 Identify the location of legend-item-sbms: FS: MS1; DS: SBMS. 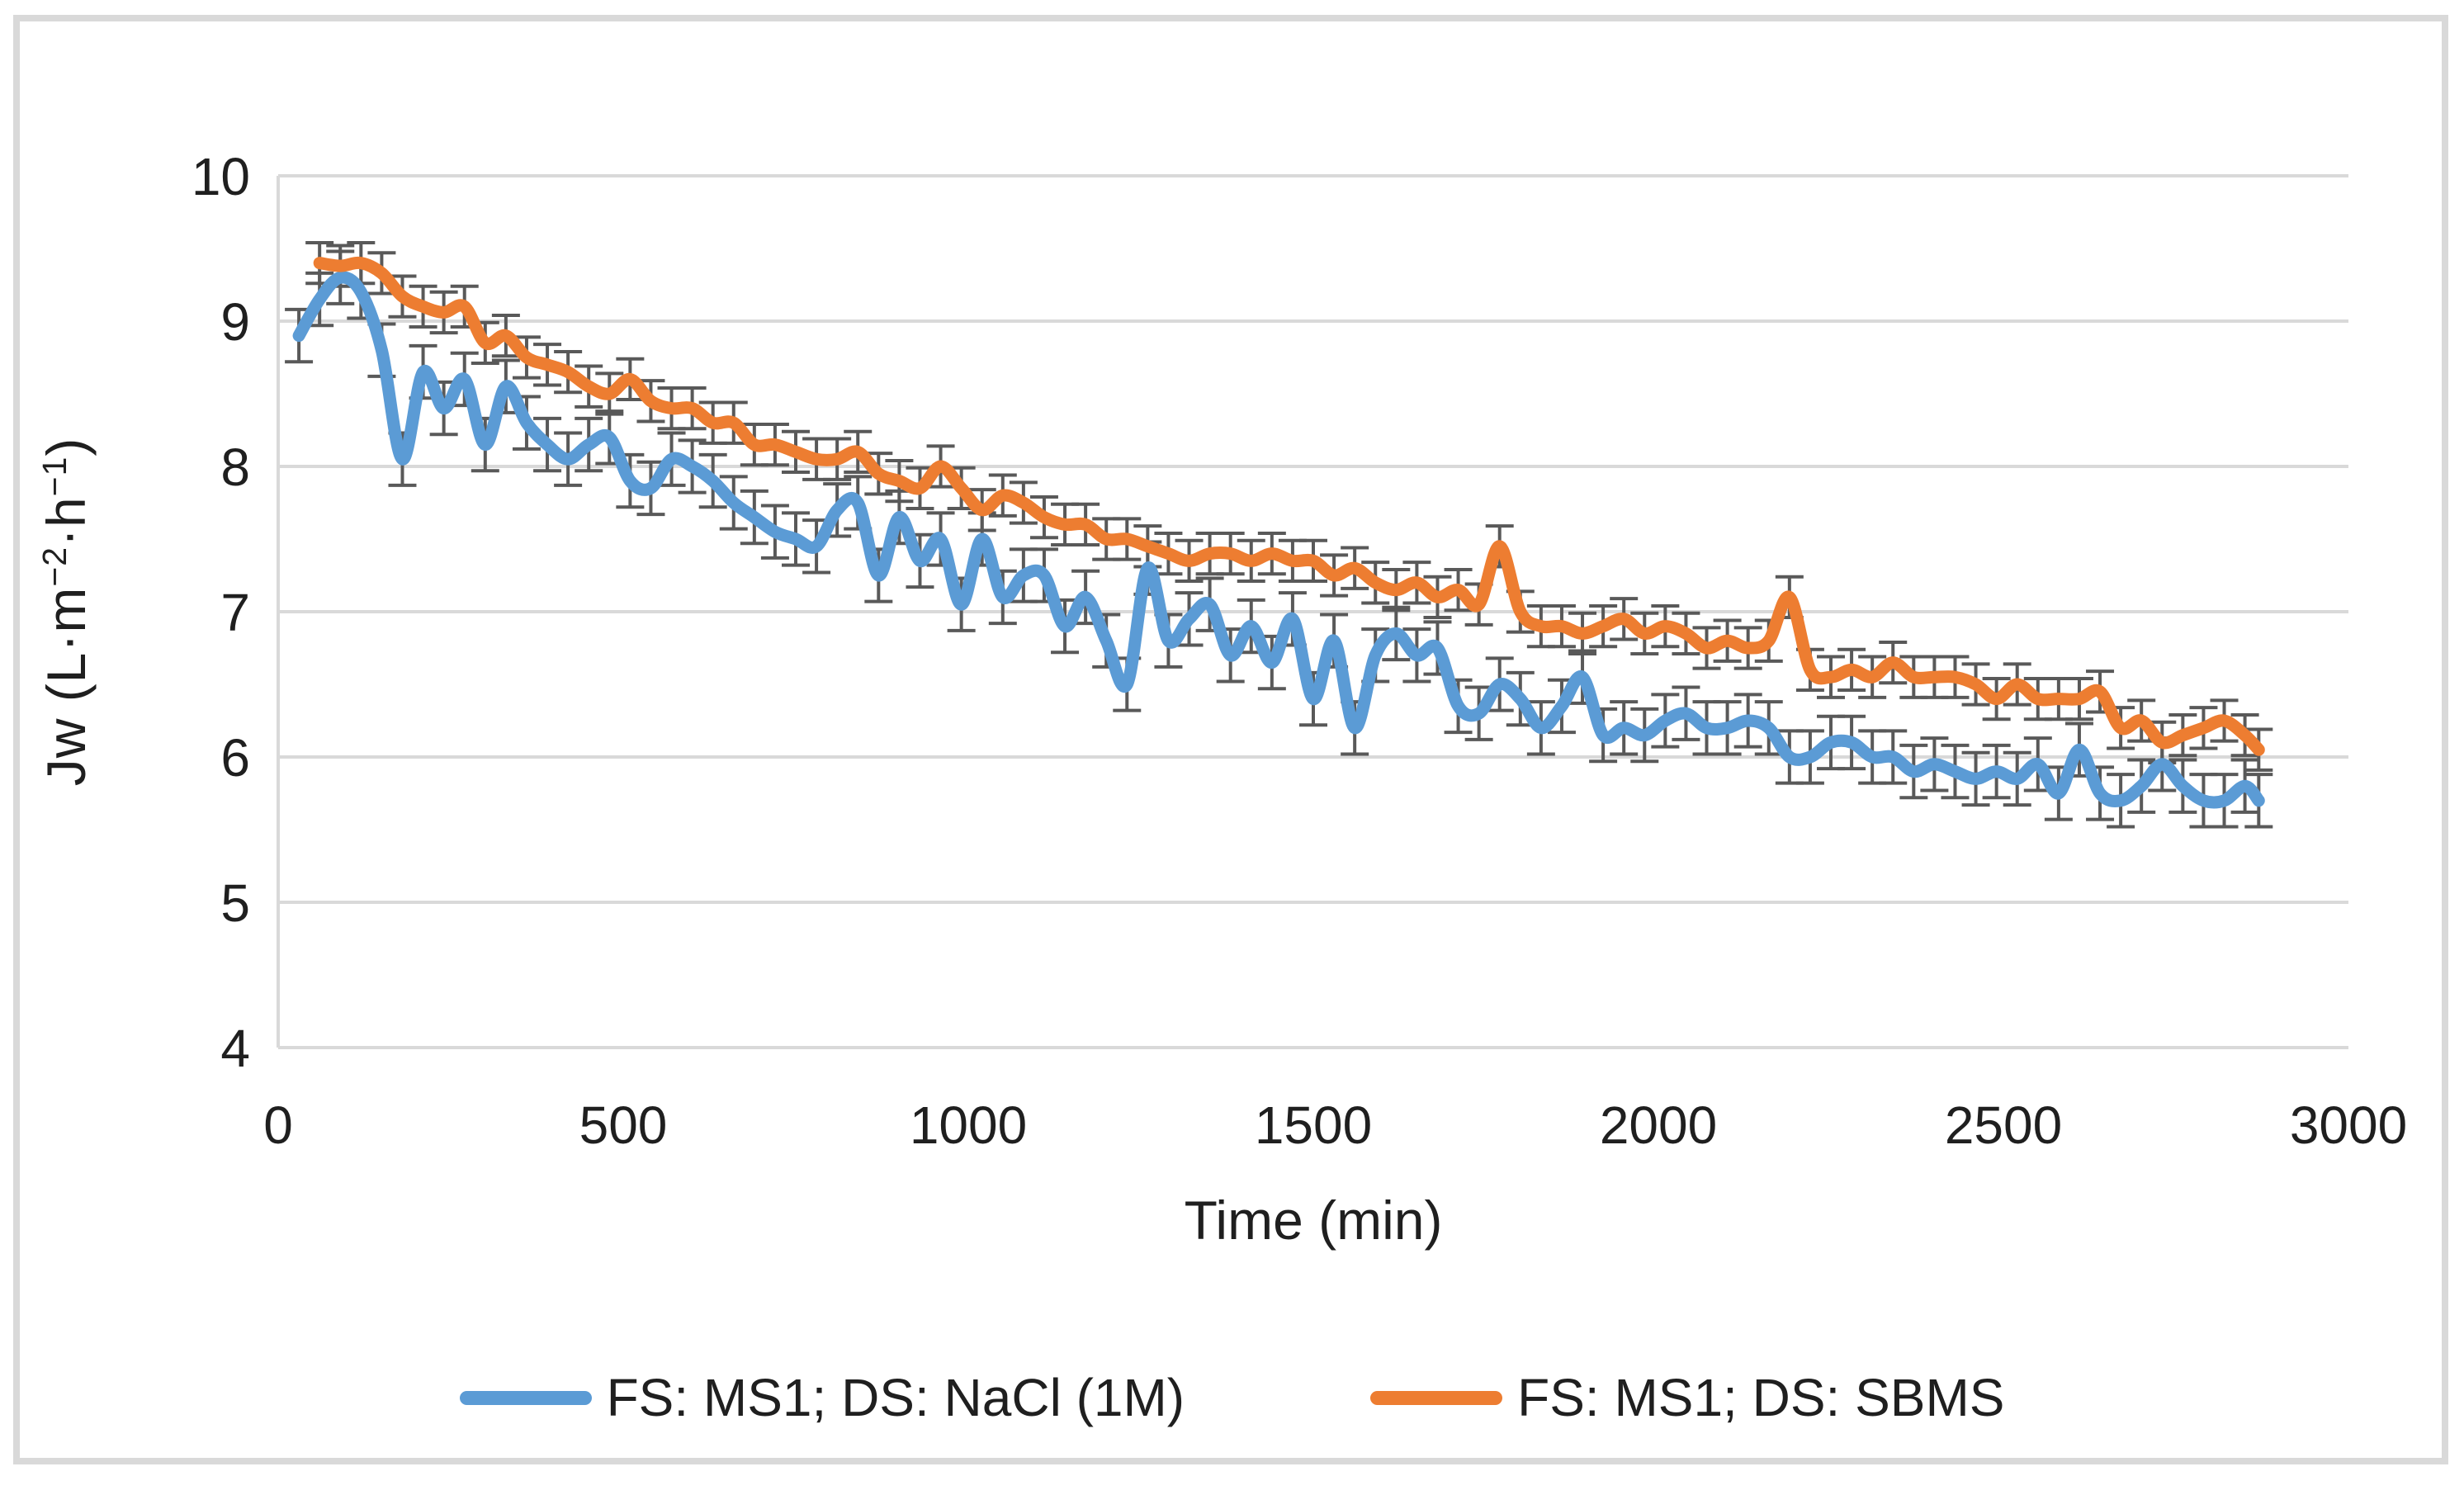
(1687, 1397).